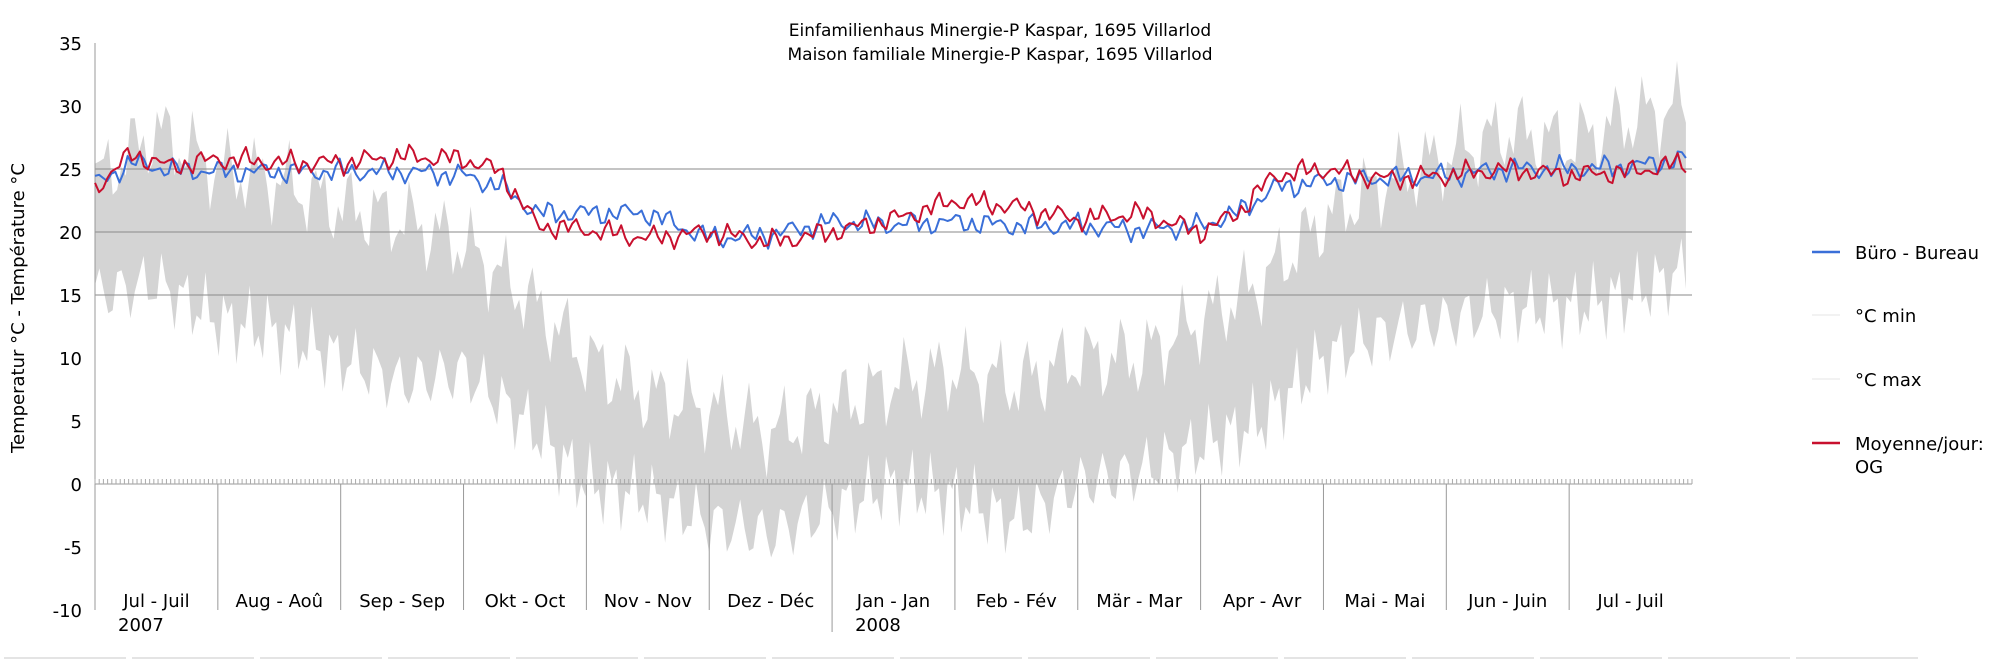 Image resolution: width=2000 pixels, height=664 pixels. I want to click on x-tick-label: Apr - Avr, so click(1262, 601).